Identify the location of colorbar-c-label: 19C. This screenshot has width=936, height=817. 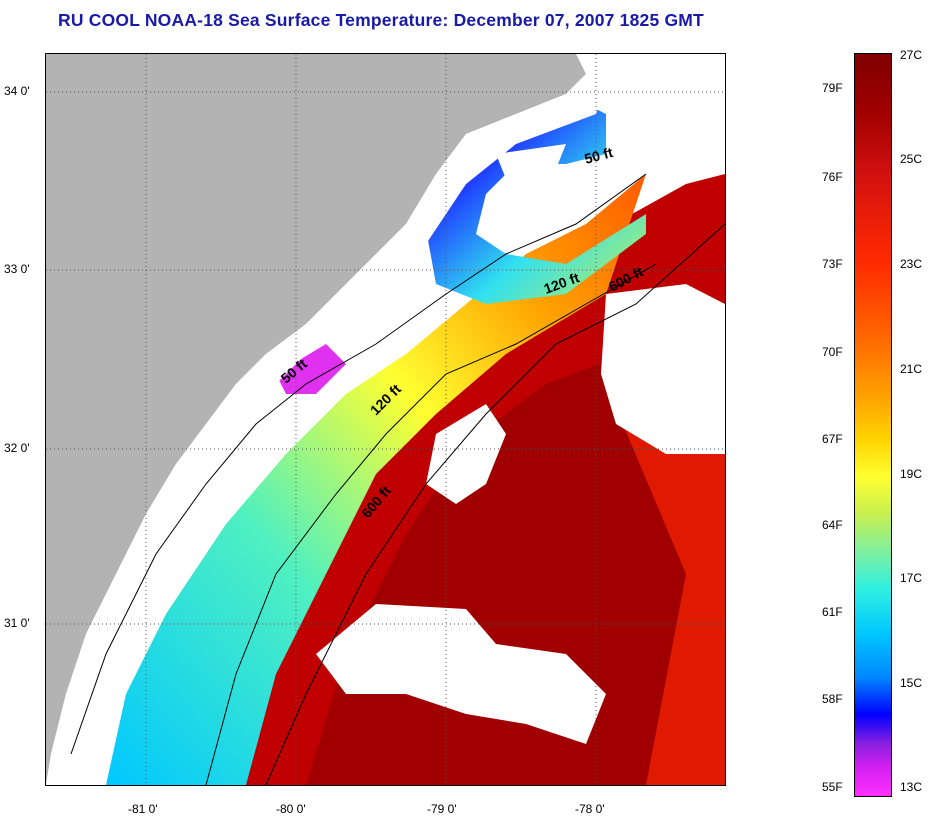
(911, 474).